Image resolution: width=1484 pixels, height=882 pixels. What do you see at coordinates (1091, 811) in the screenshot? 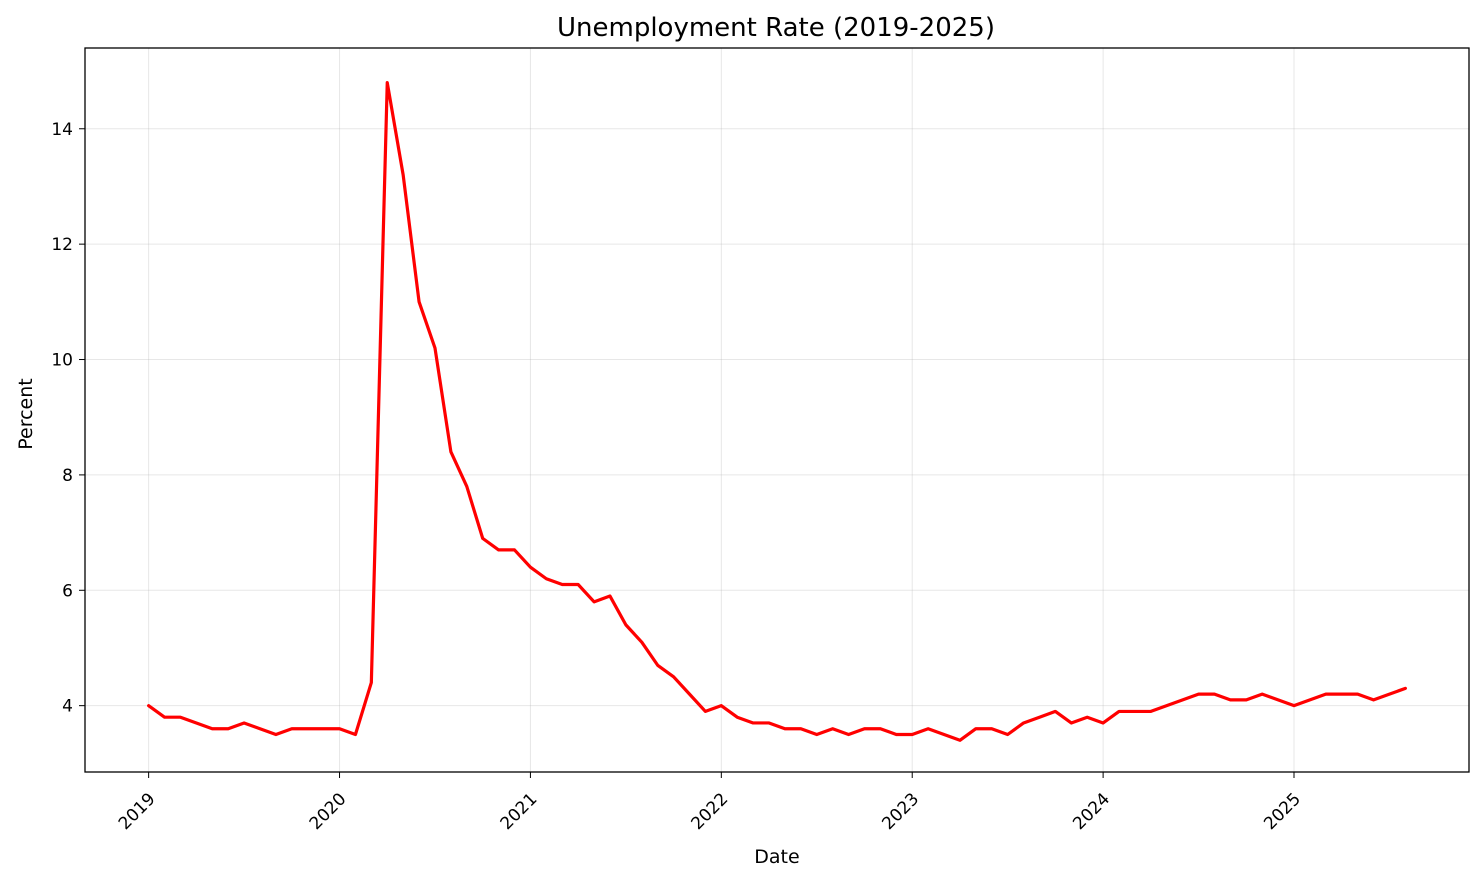
I see `x-tick-label: 2024` at bounding box center [1091, 811].